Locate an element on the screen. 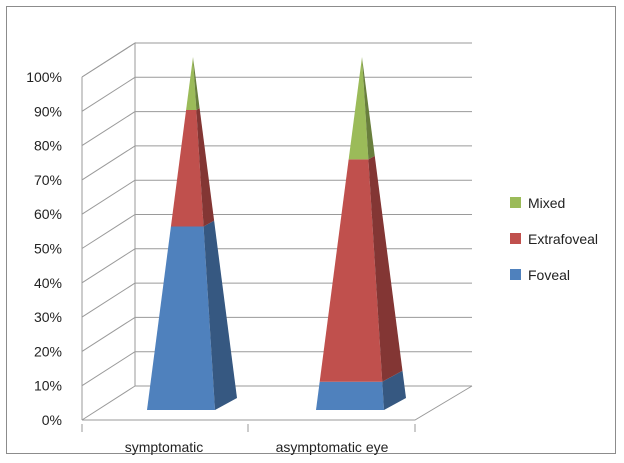 This screenshot has width=624, height=463. legend-label-extrafoveal: Extrafoveal is located at coordinates (563, 239).